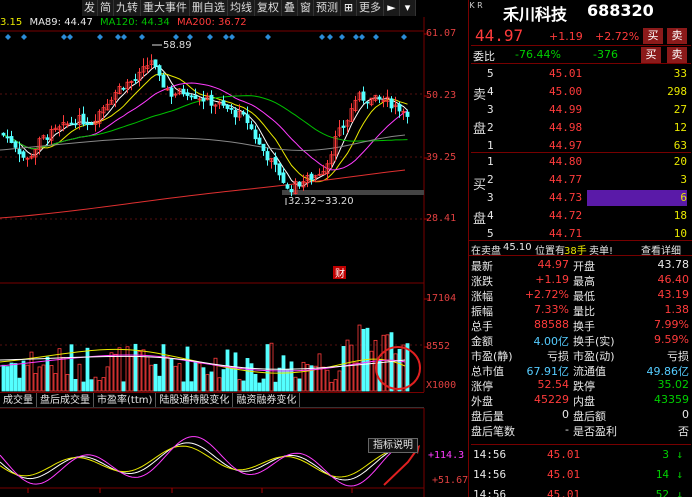  I want to click on stat-row: 涨停 52.54 跌停 35.02, so click(580, 385).